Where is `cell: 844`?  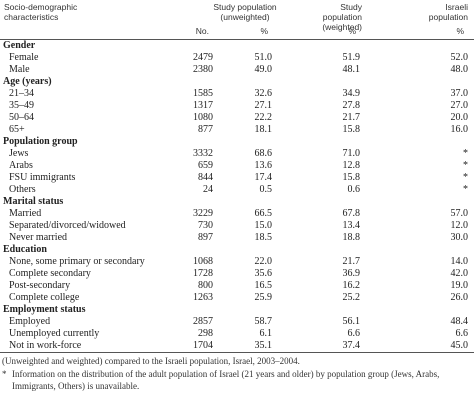 cell: 844 is located at coordinates (205, 177).